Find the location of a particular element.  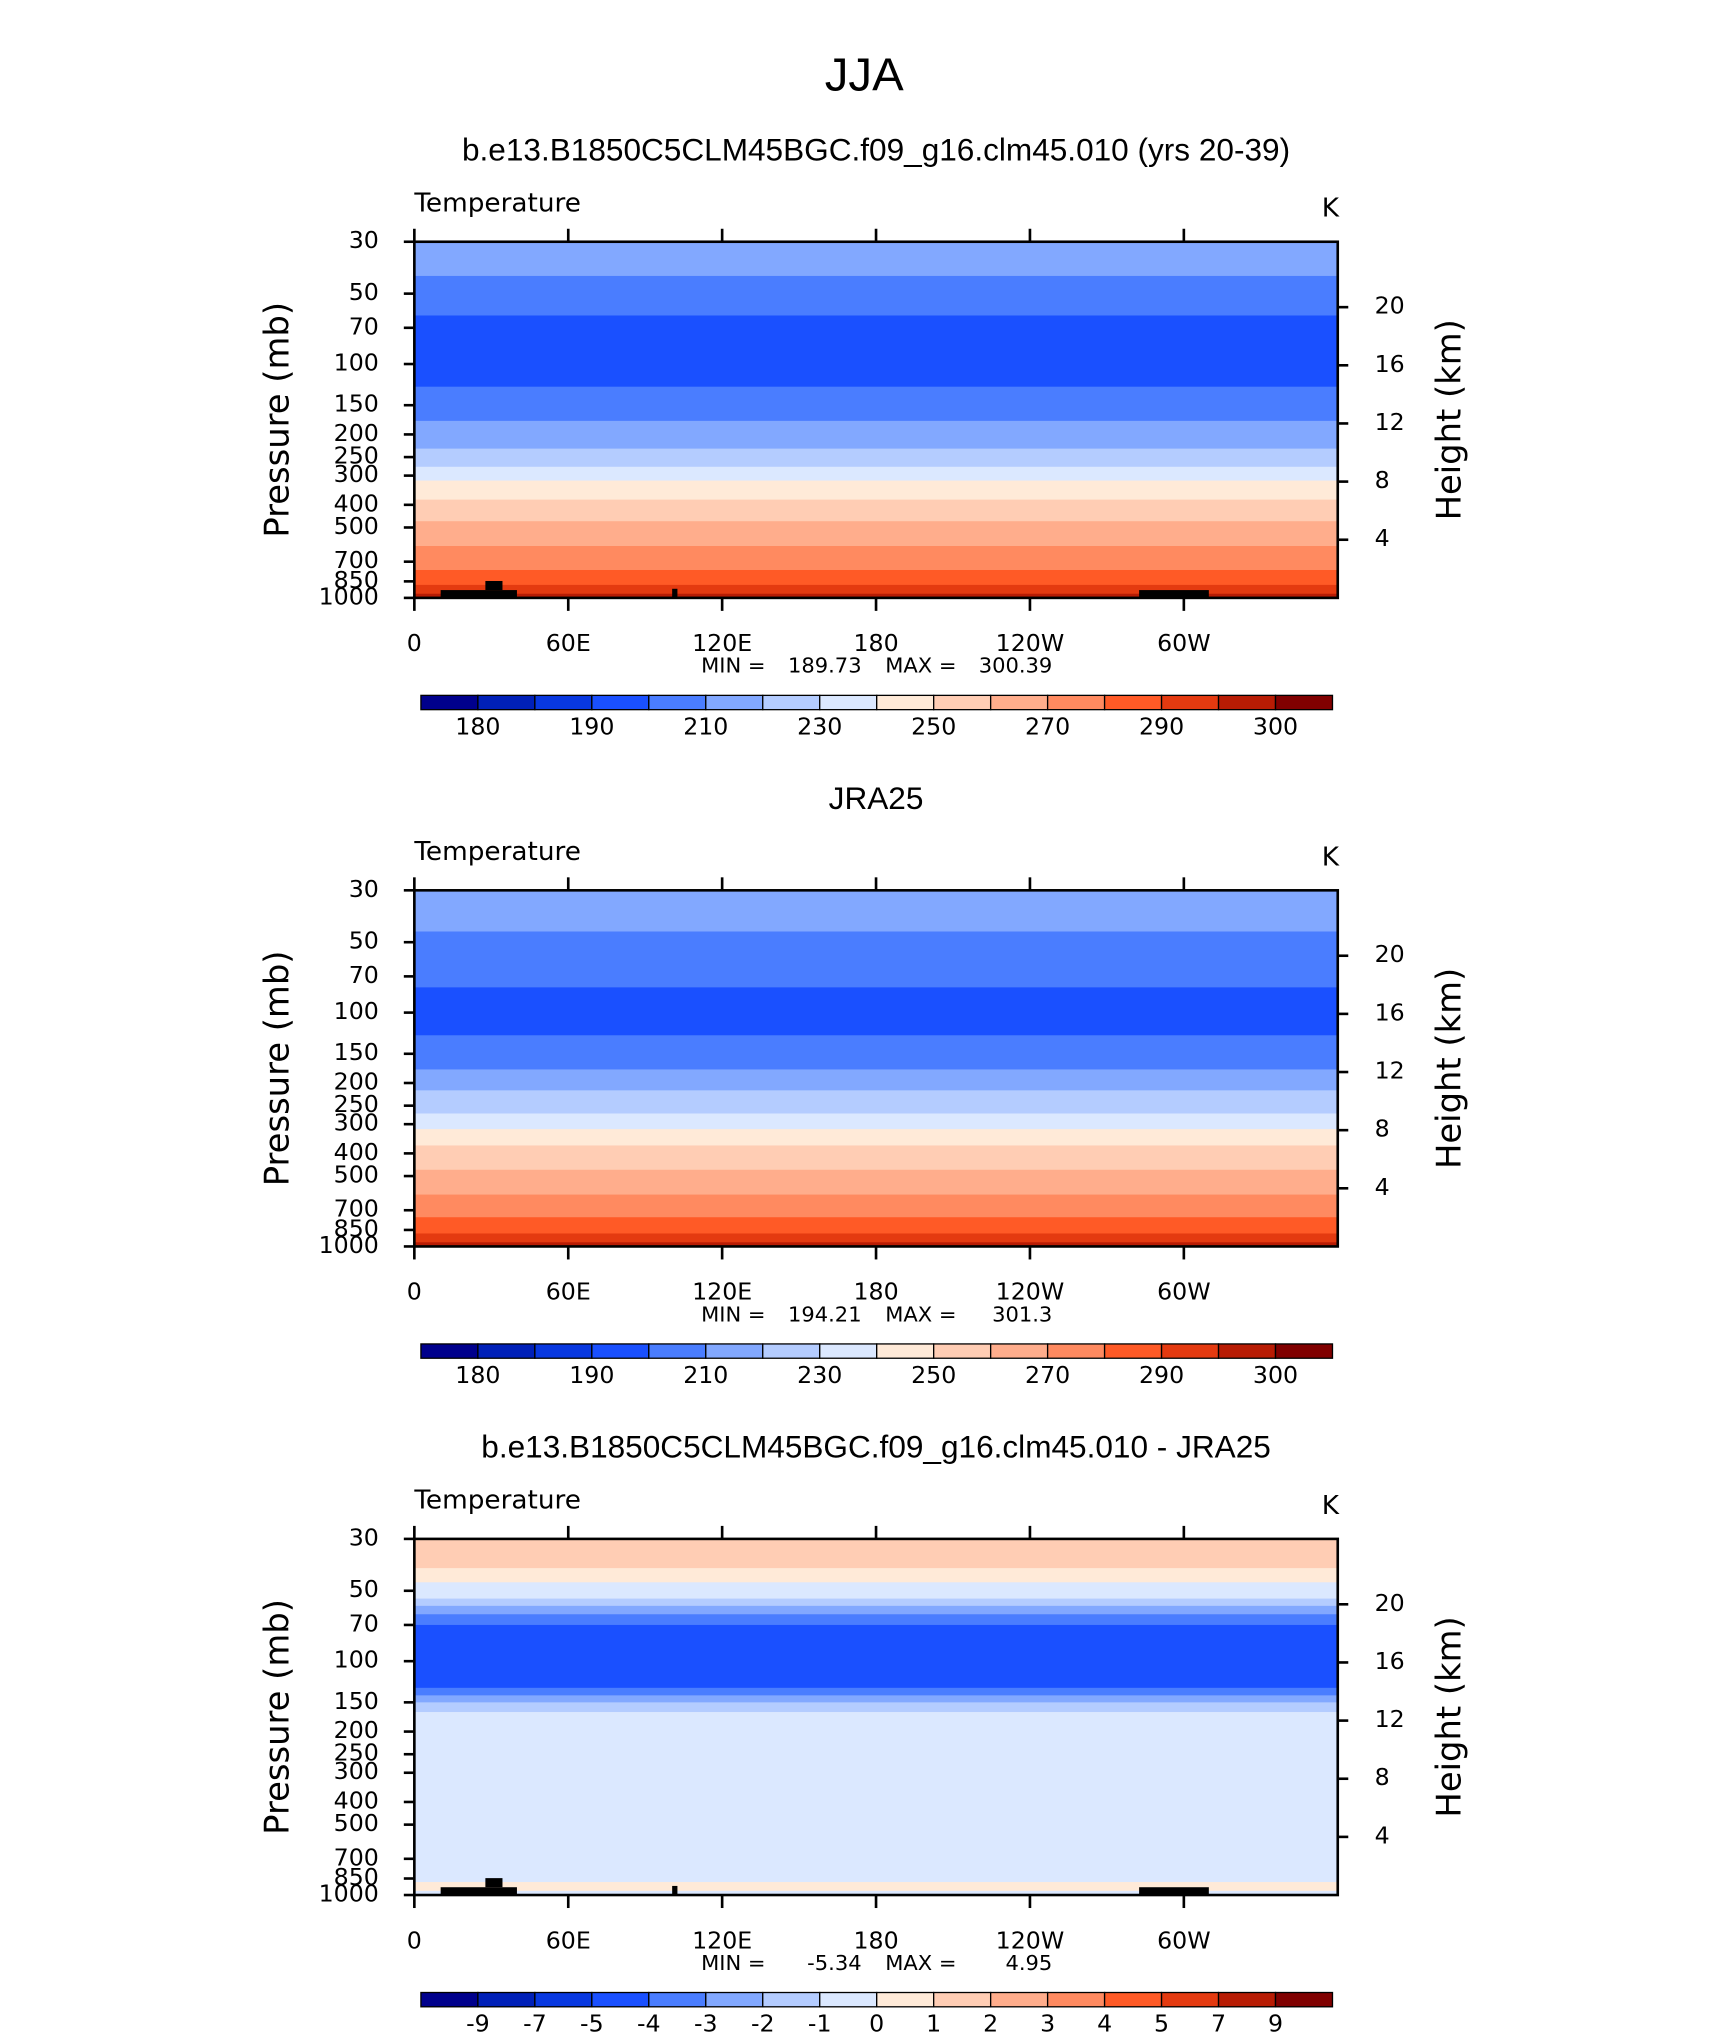

min-label: MIN = is located at coordinates (733, 1963).